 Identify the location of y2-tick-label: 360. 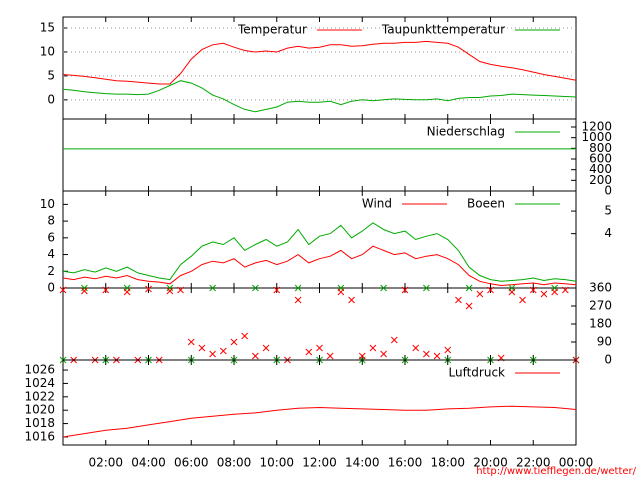
(600, 288).